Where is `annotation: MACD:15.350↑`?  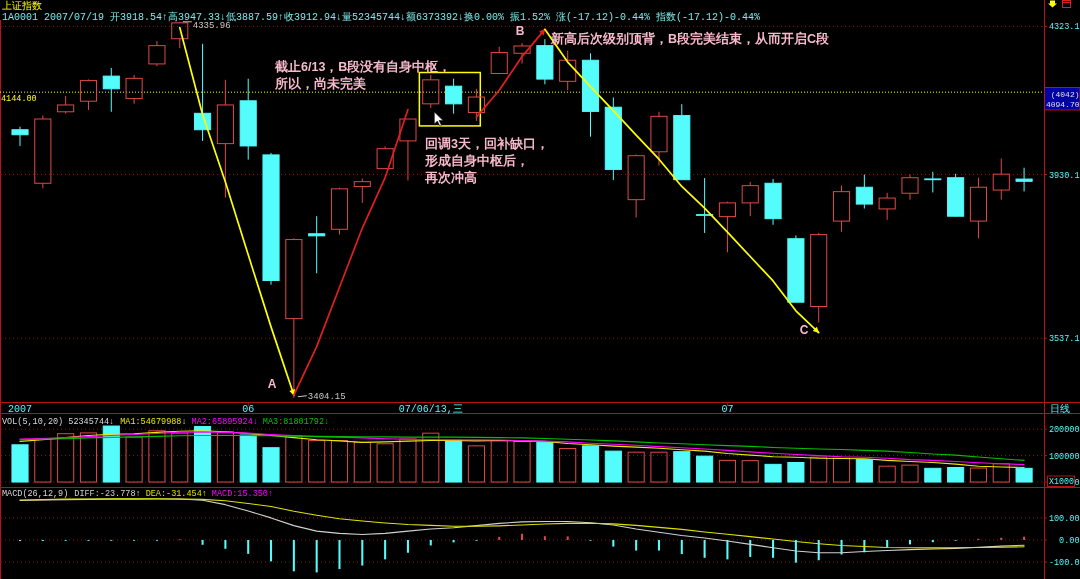 annotation: MACD:15.350↑ is located at coordinates (242, 494).